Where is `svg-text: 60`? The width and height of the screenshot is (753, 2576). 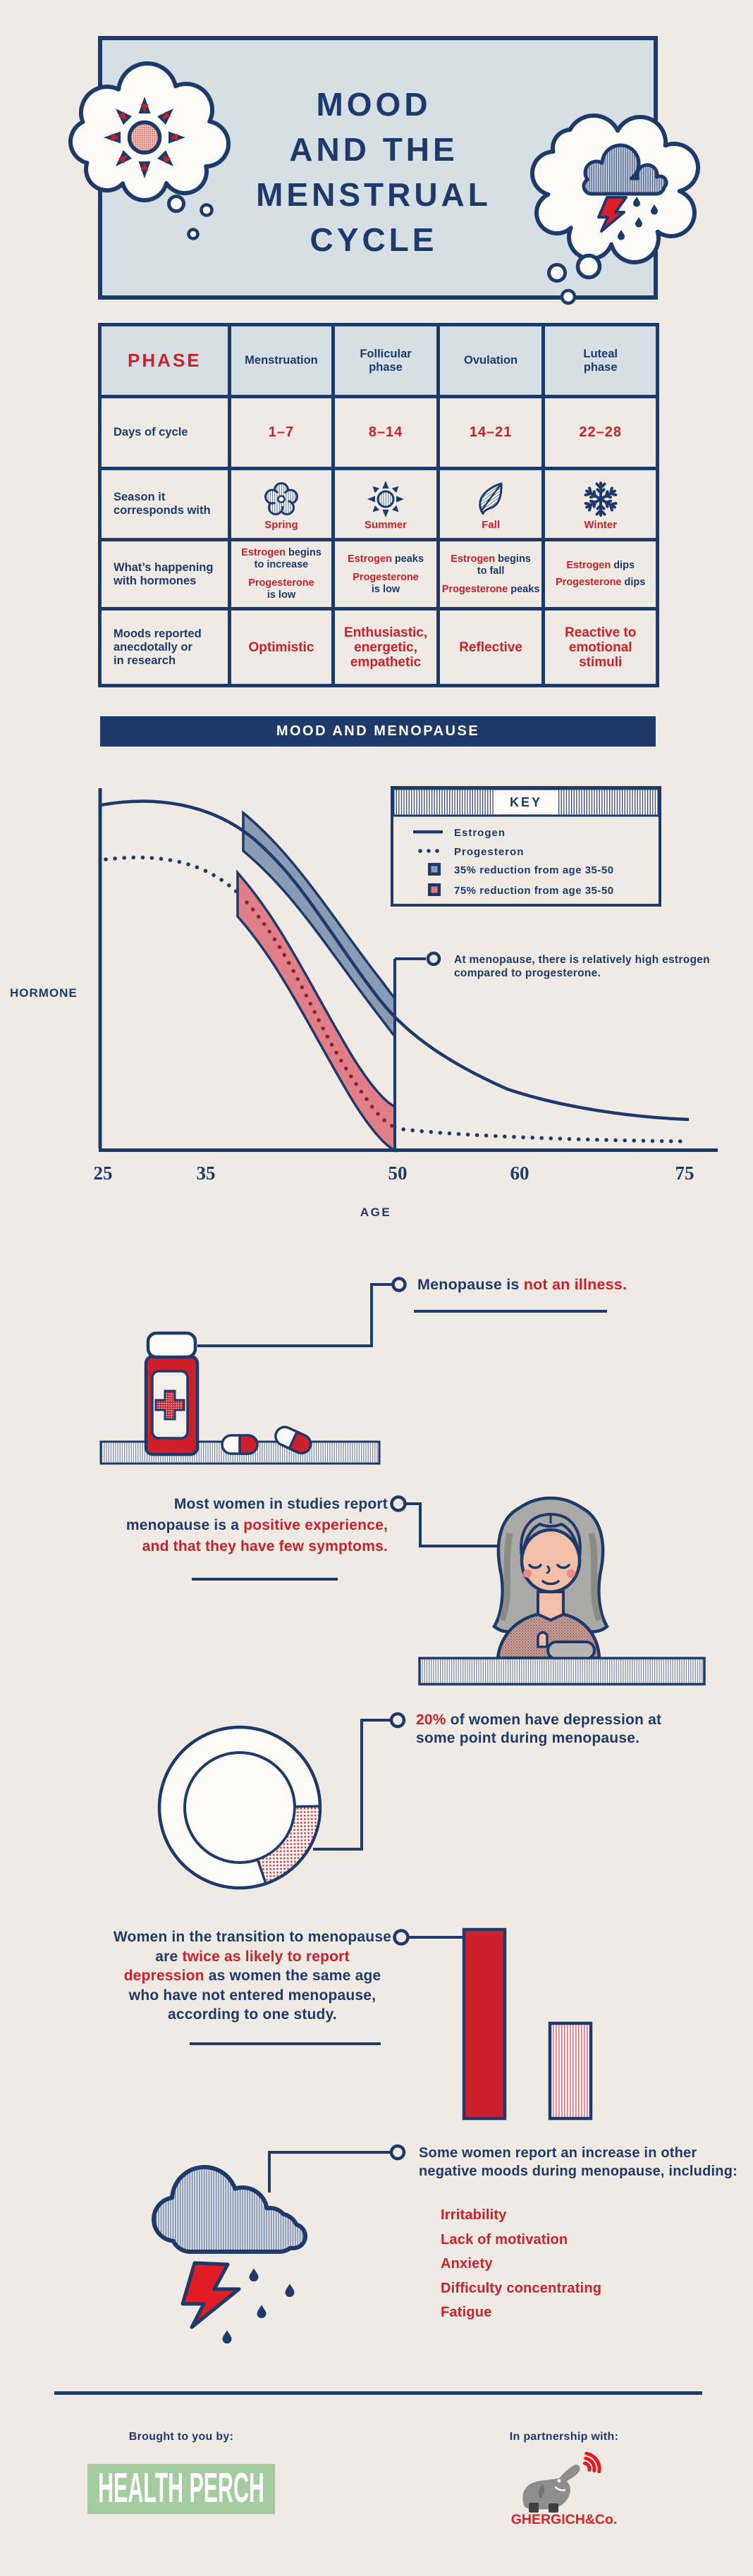 svg-text: 60 is located at coordinates (519, 1173).